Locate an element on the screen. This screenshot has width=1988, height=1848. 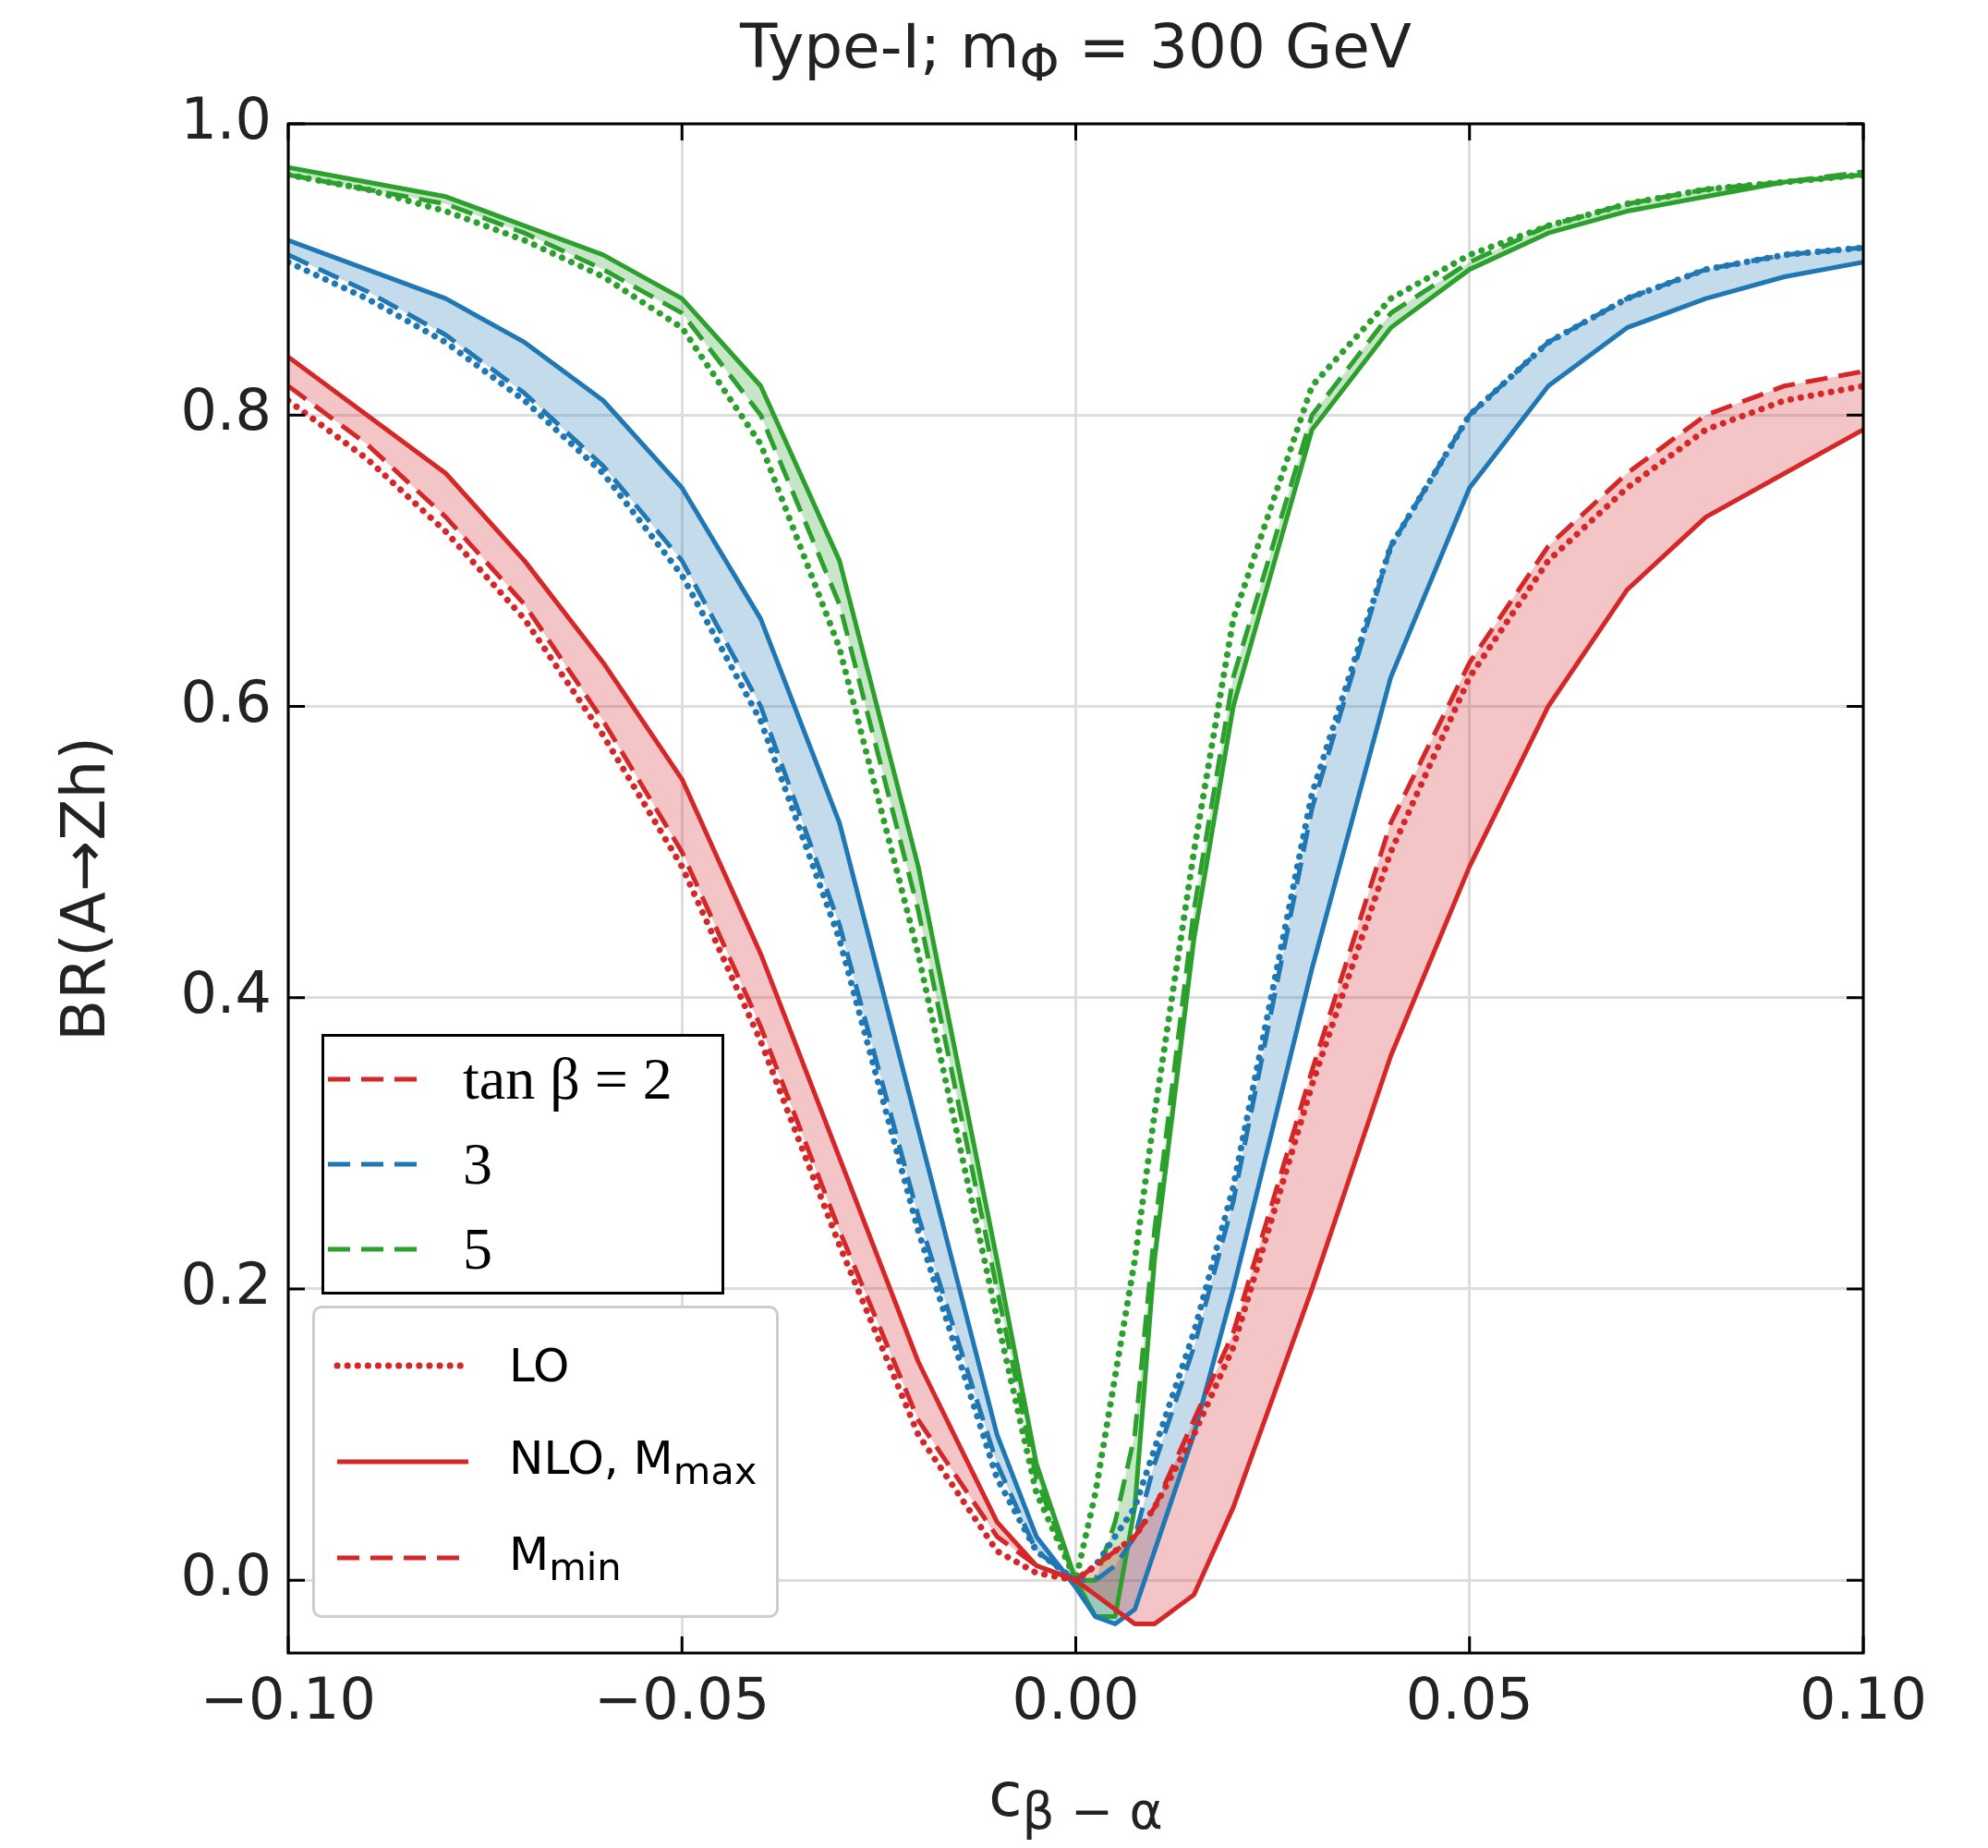
y-tick-label: 0.8 is located at coordinates (226, 410).